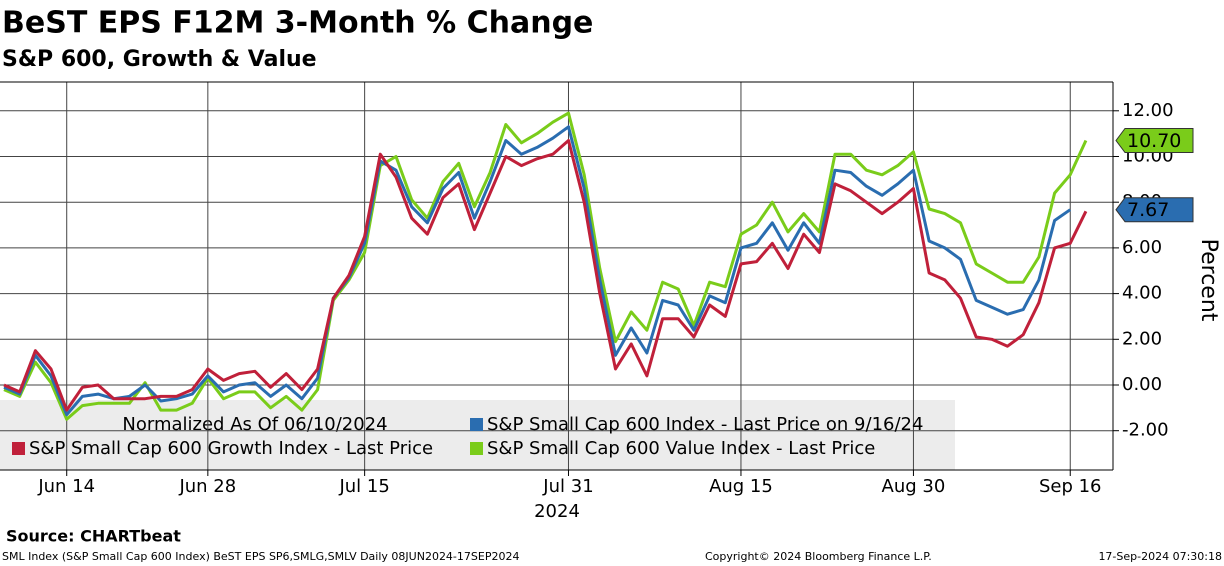  What do you see at coordinates (93, 536) in the screenshot?
I see `source: Source: CHARTbeat` at bounding box center [93, 536].